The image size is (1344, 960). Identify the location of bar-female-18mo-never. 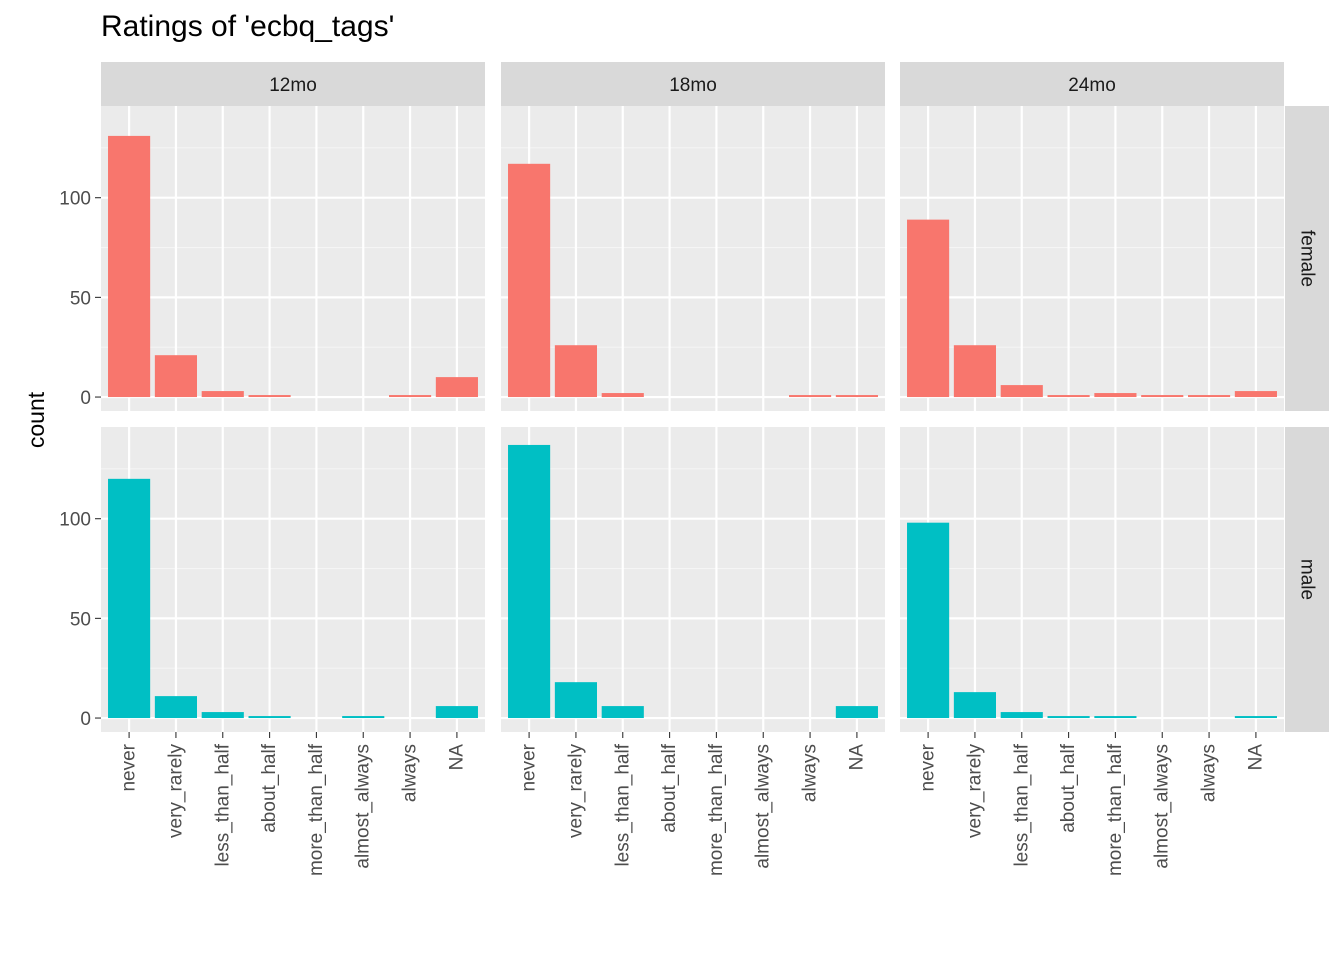
(529, 280).